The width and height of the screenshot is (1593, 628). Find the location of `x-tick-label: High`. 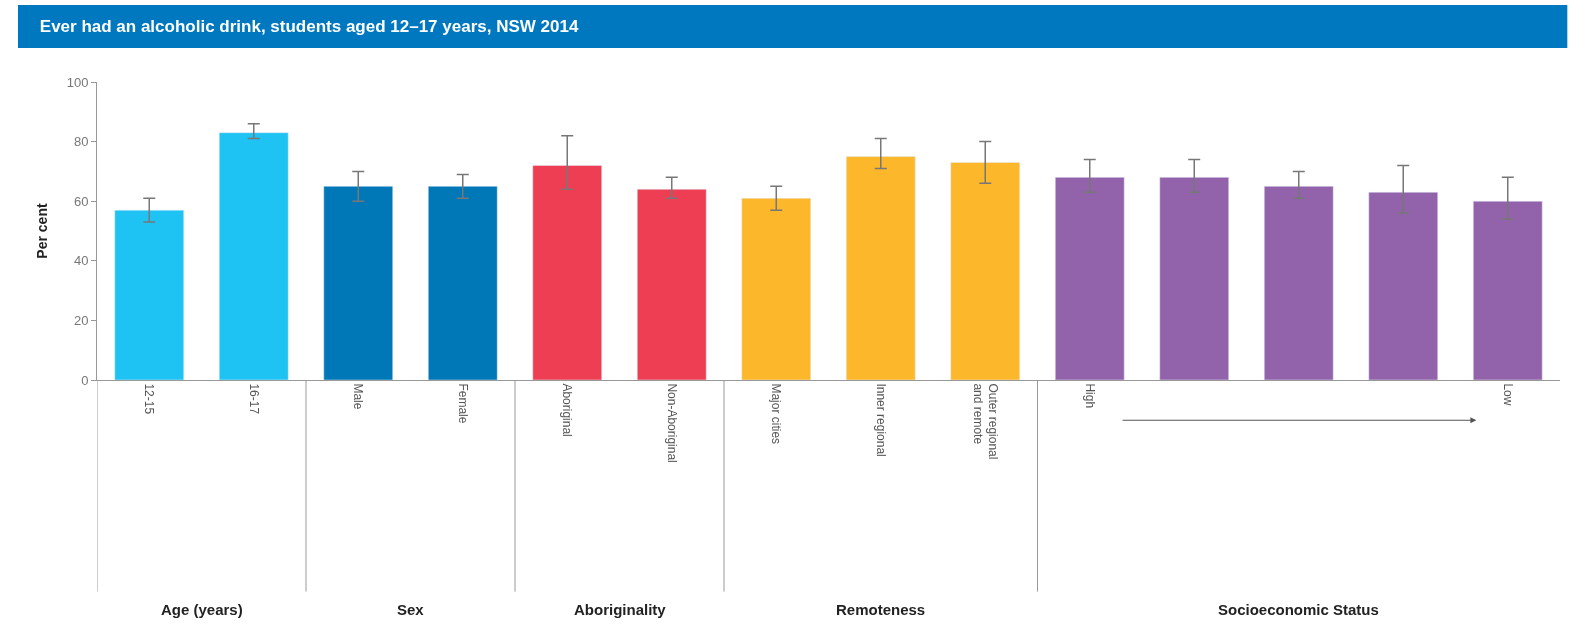

x-tick-label: High is located at coordinates (1089, 396).